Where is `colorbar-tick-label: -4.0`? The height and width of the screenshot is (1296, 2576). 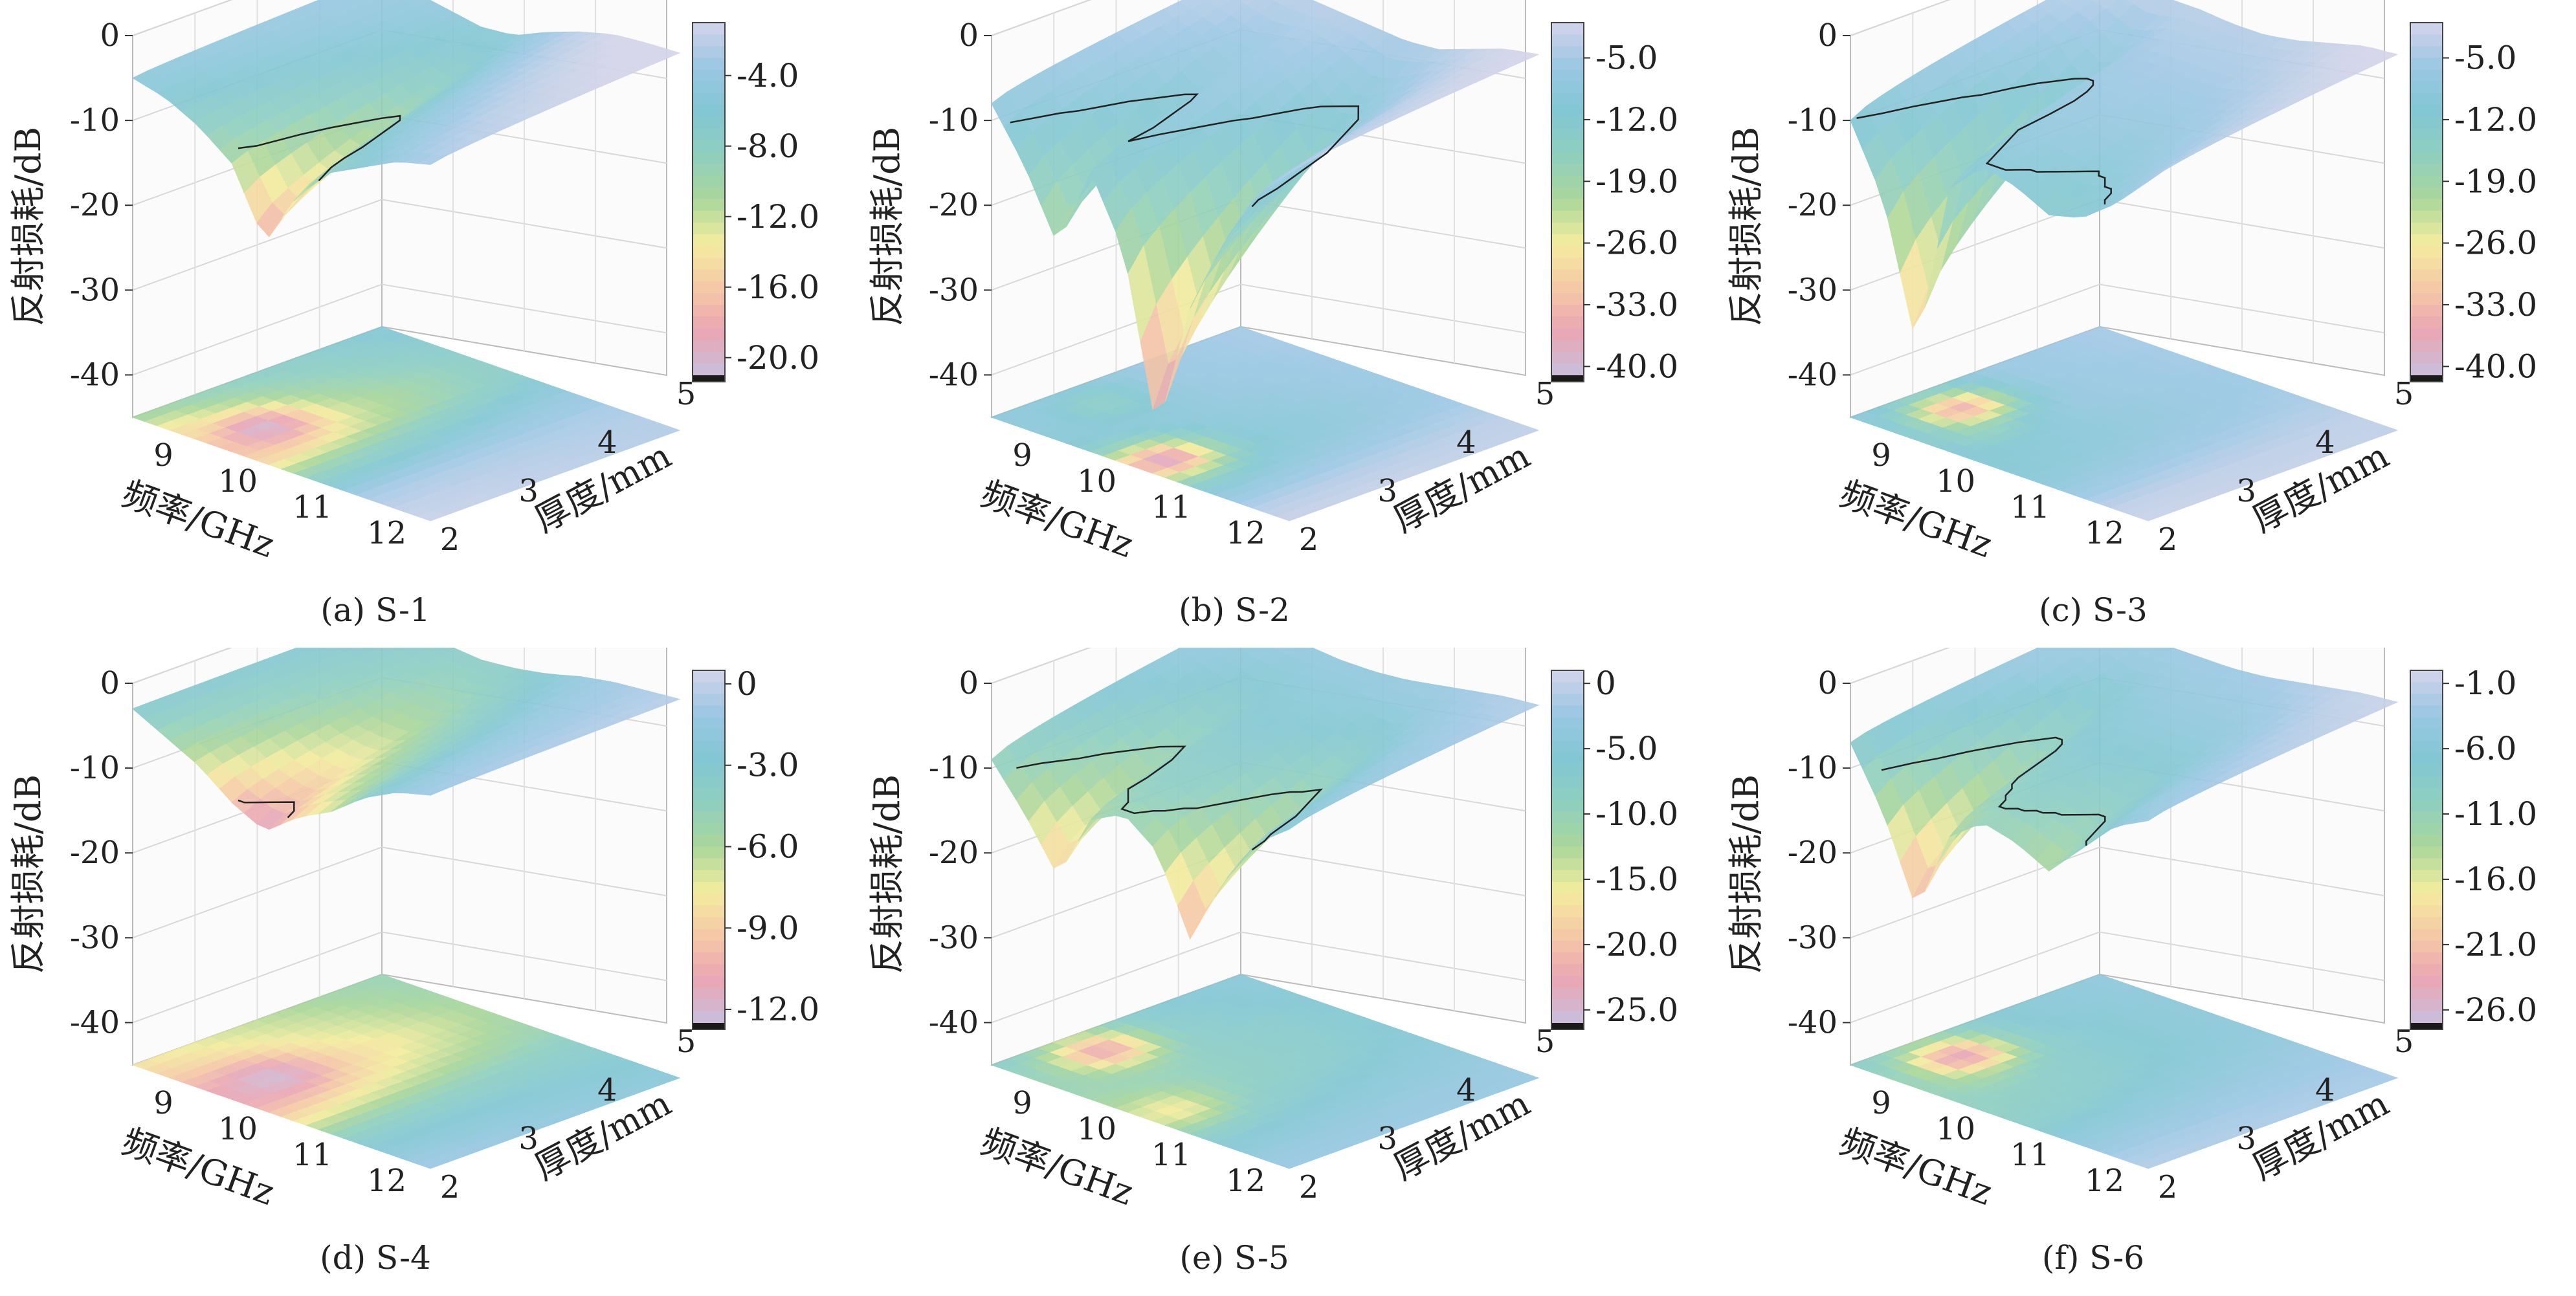
colorbar-tick-label: -4.0 is located at coordinates (768, 75).